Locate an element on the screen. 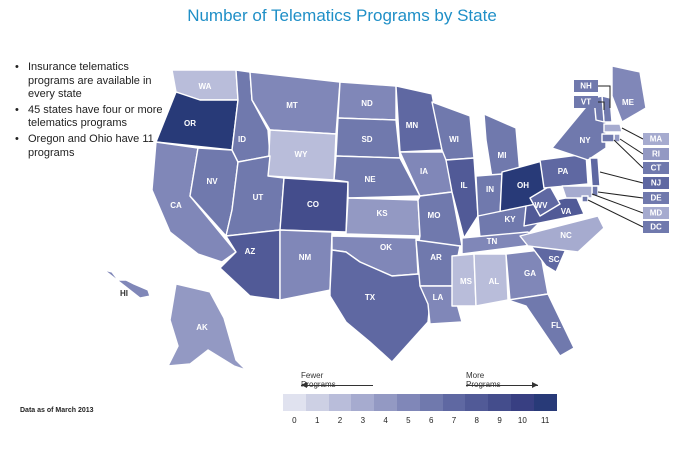 Image resolution: width=684 pixels, height=453 pixels. state-nj is located at coordinates (595, 172).